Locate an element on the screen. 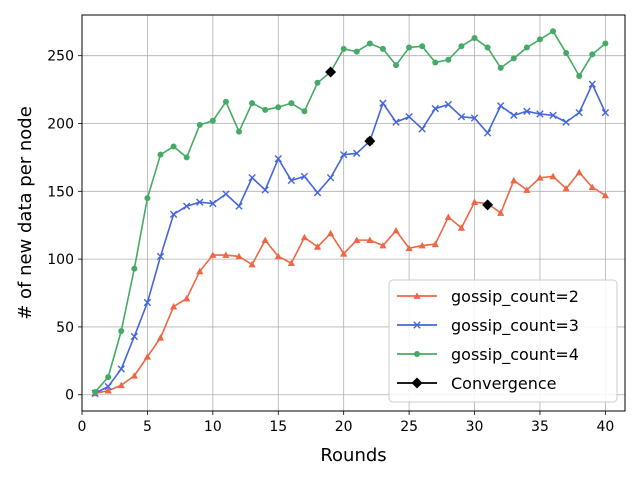  legend-label: gossip_count=2 is located at coordinates (515, 297).